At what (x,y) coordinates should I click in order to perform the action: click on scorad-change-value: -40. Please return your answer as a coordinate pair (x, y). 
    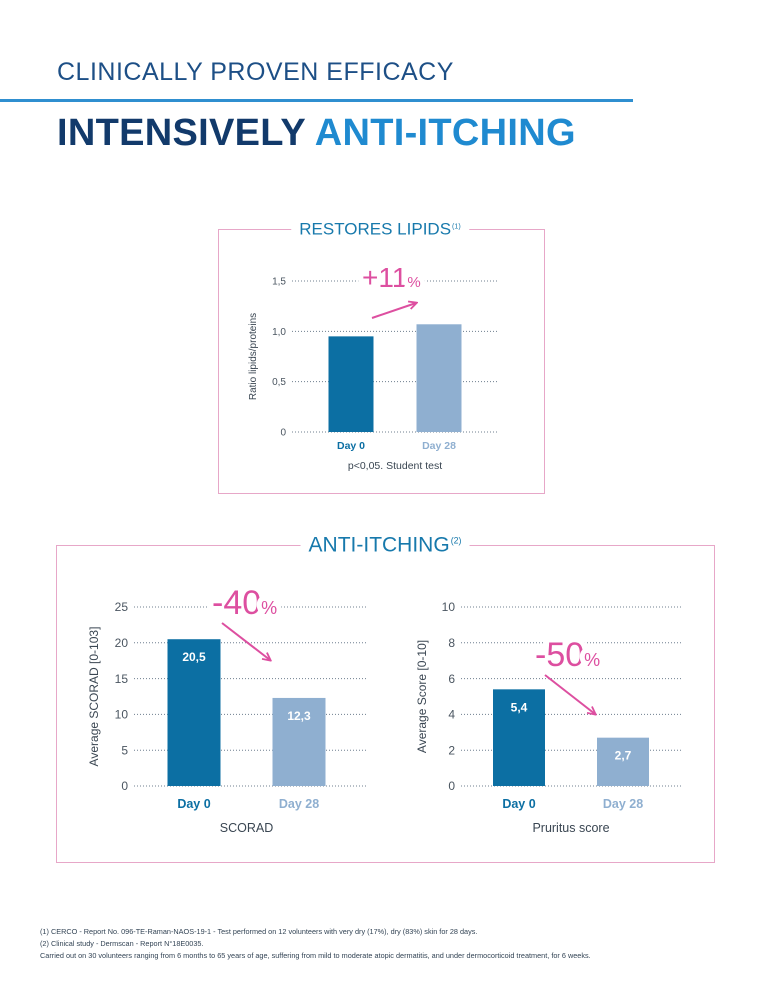
    Looking at the image, I should click on (236, 603).